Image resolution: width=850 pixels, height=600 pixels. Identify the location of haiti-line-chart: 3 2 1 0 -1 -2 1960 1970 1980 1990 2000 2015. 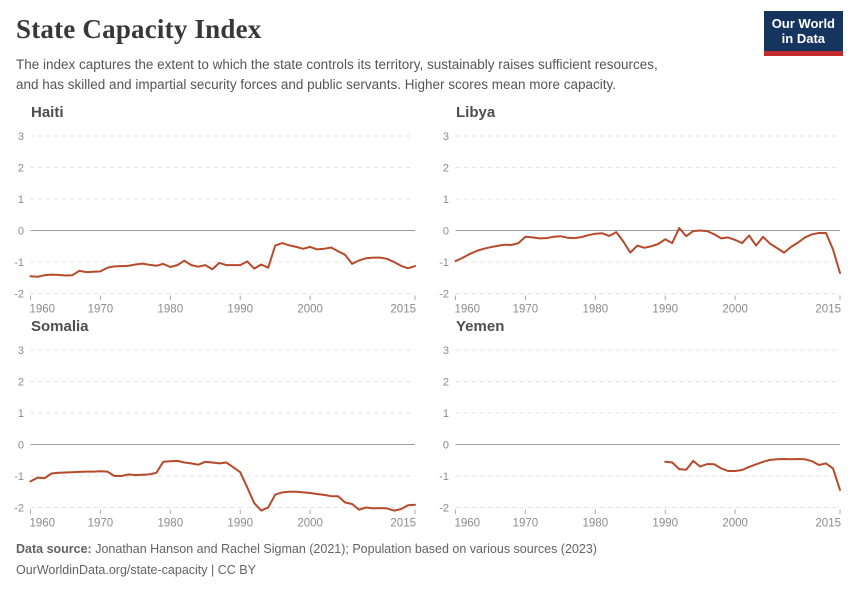
(215, 223).